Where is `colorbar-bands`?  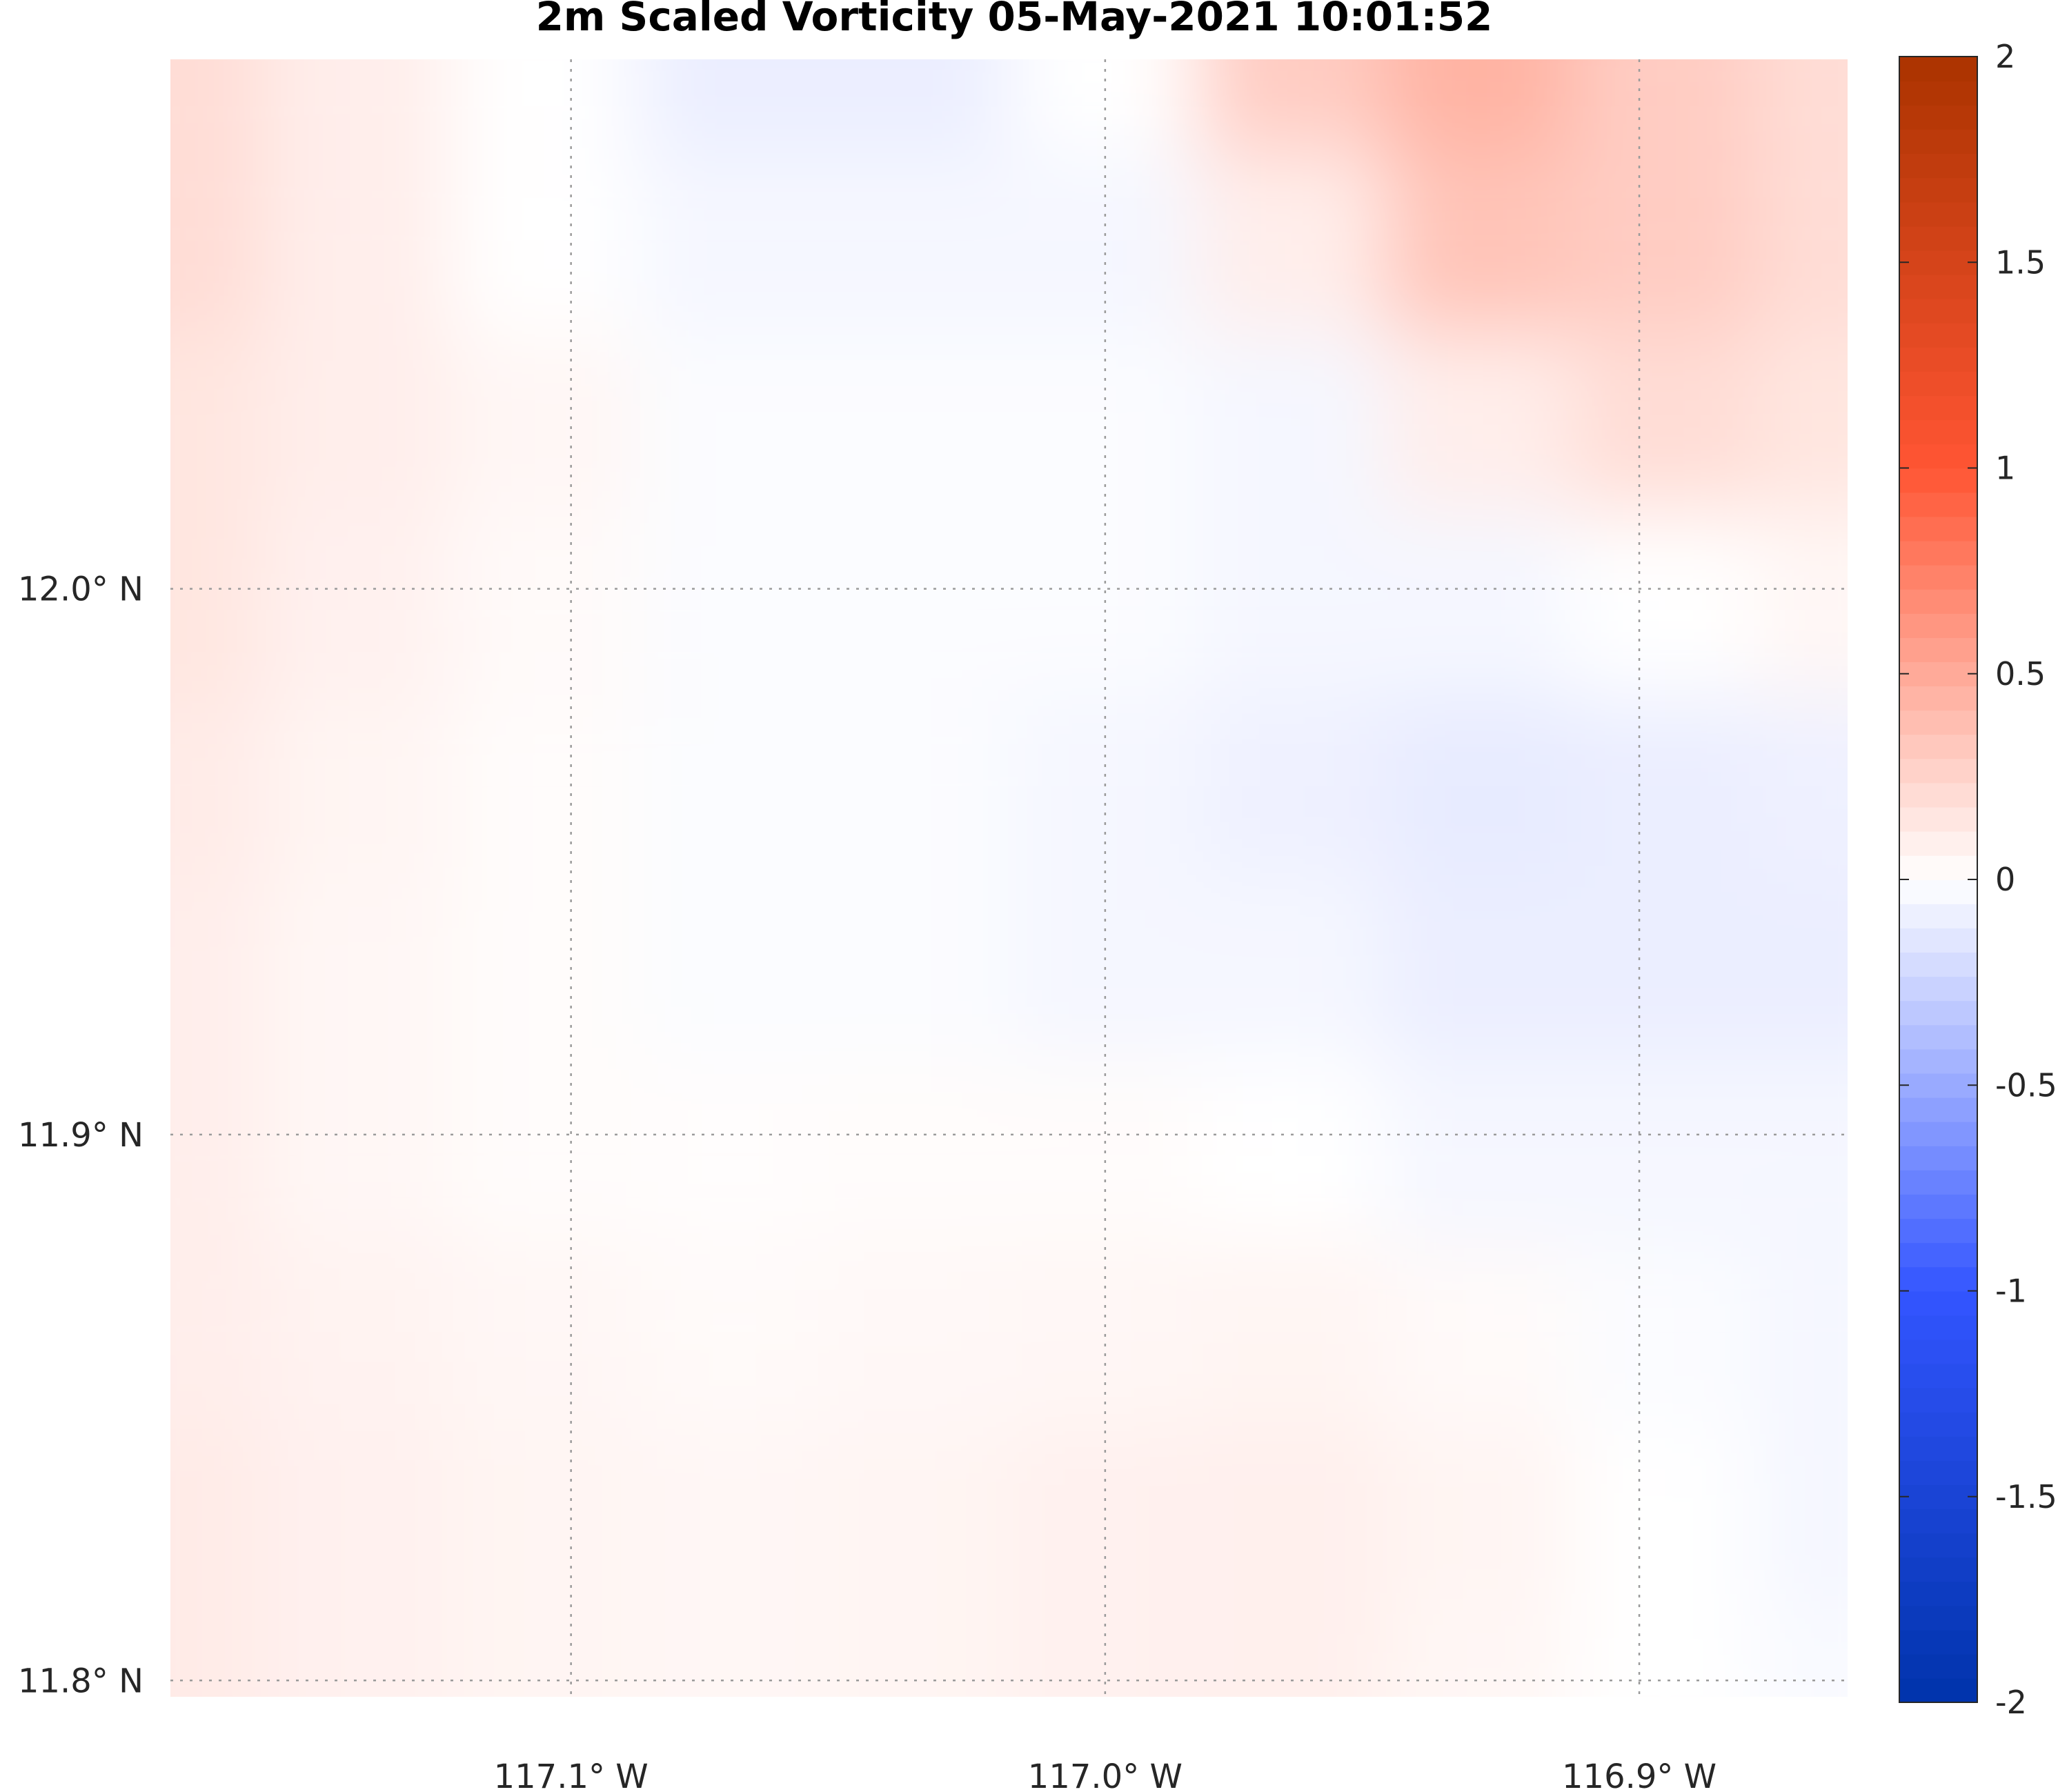
colorbar-bands is located at coordinates (1938, 880).